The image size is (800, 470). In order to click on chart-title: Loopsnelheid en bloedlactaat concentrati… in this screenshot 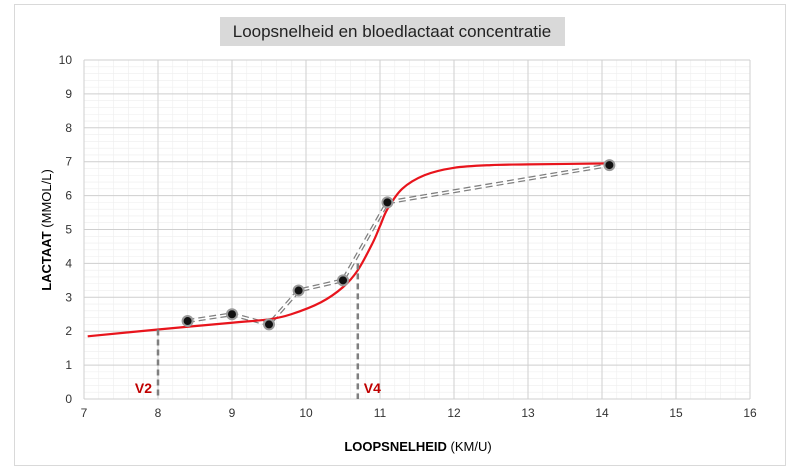, I will do `click(392, 31)`.